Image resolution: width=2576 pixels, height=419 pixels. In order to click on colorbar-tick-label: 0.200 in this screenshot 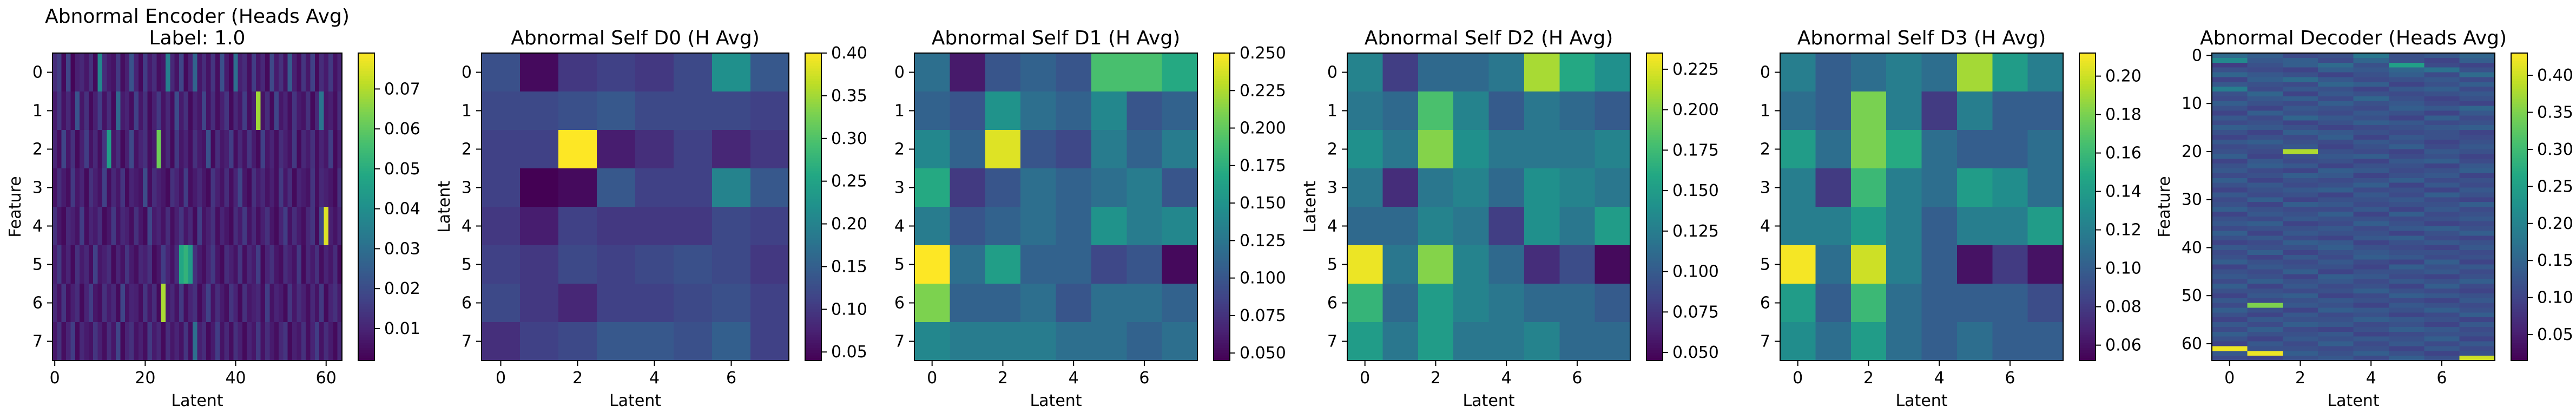, I will do `click(1263, 128)`.